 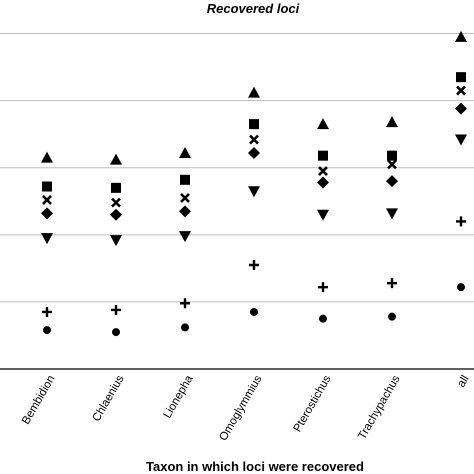 I want to click on x-tick-label: Chlaenius, so click(x=109, y=398).